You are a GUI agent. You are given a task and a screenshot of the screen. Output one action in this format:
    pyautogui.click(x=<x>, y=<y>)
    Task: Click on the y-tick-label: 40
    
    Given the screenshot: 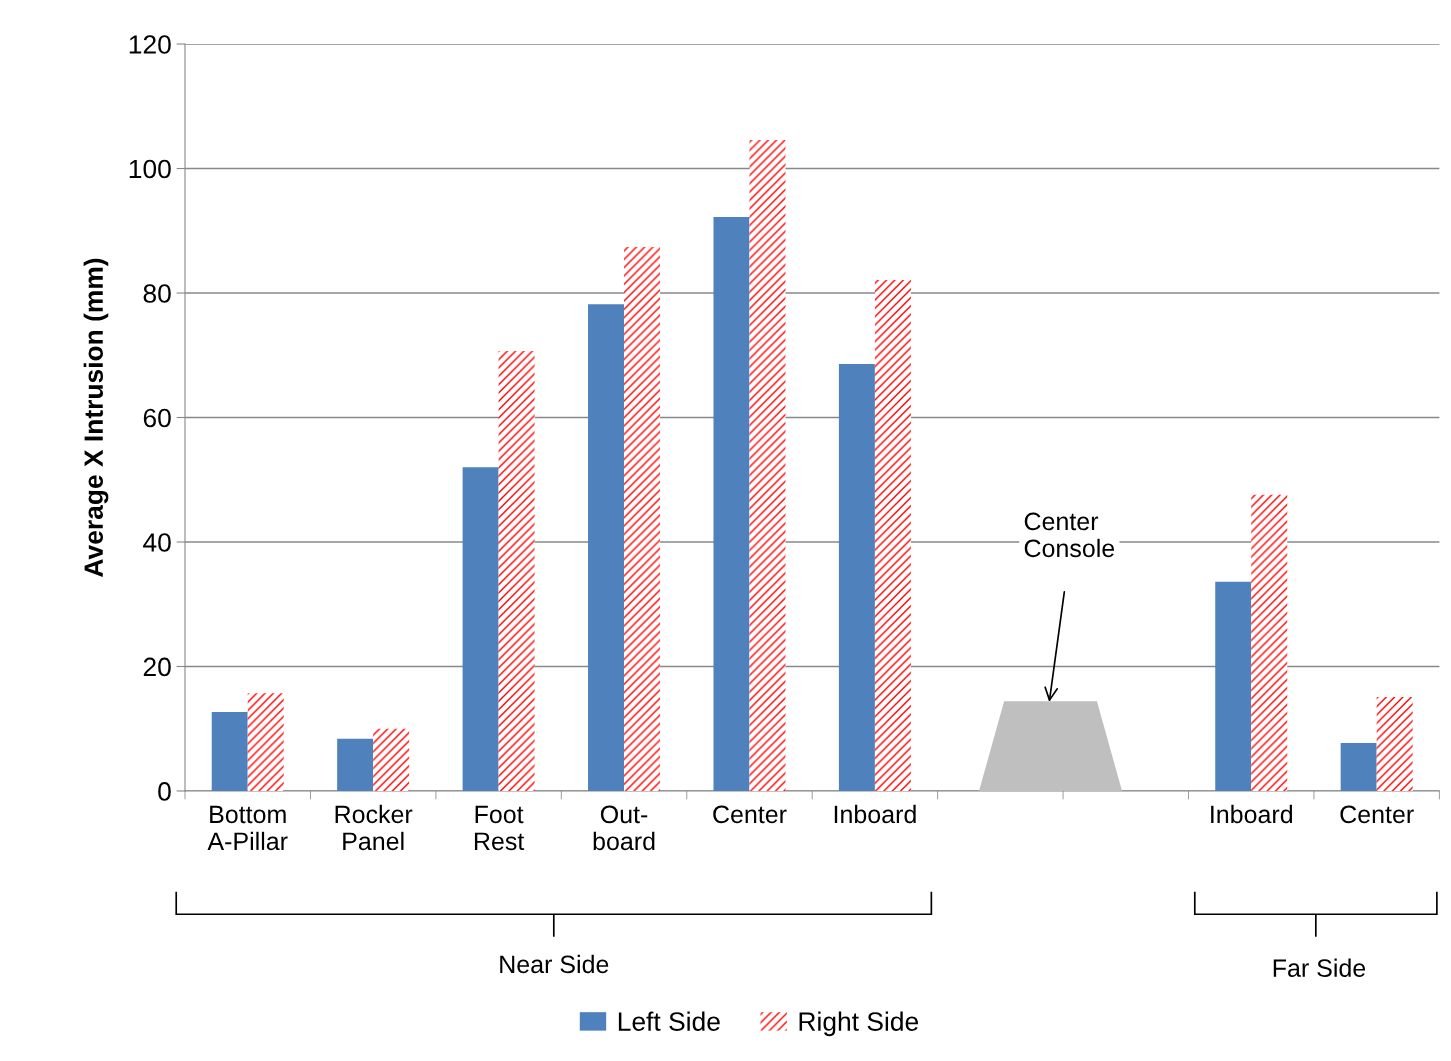 What is the action you would take?
    pyautogui.click(x=157, y=542)
    